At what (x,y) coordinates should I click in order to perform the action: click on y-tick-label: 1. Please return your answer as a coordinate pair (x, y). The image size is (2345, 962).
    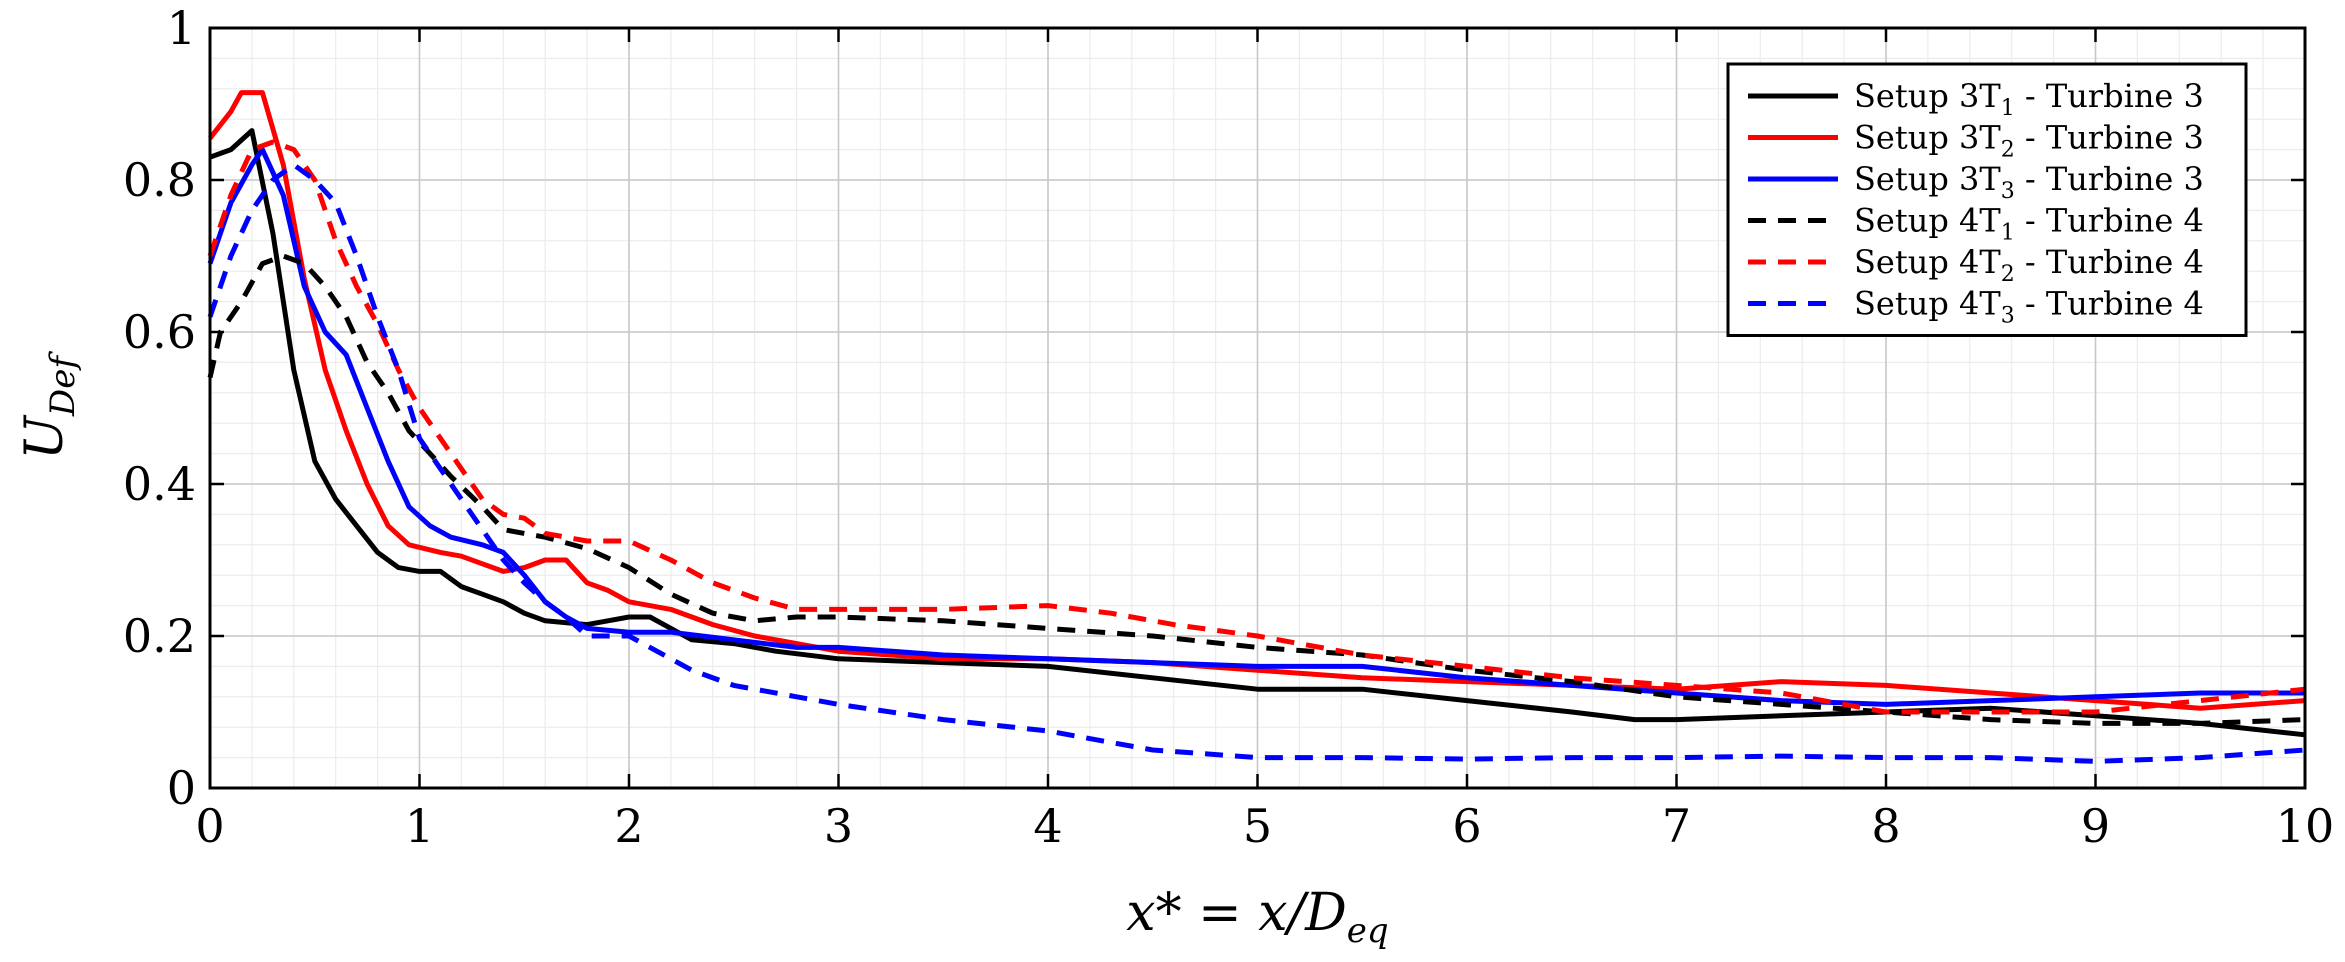
    Looking at the image, I should click on (181, 28).